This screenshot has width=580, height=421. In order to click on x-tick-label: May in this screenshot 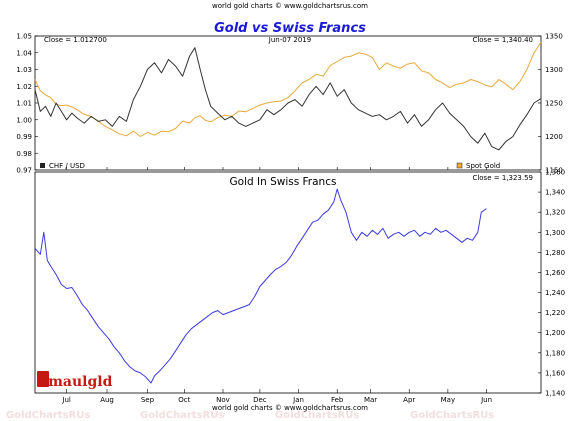, I will do `click(448, 400)`.